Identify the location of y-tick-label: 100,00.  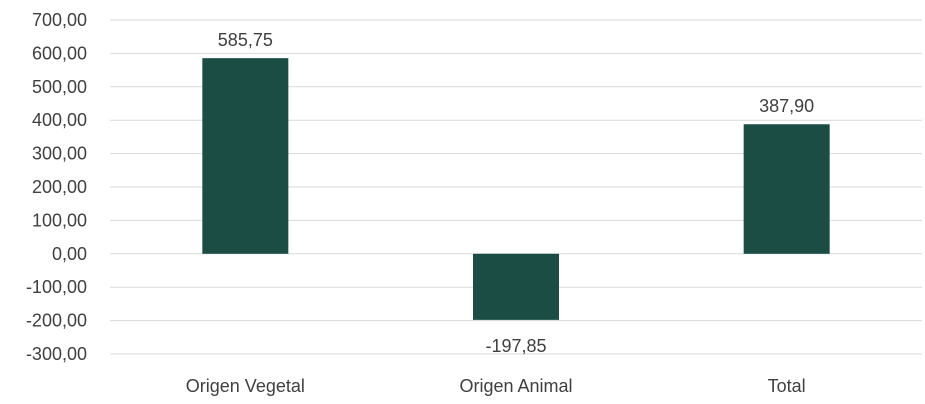
(59, 220).